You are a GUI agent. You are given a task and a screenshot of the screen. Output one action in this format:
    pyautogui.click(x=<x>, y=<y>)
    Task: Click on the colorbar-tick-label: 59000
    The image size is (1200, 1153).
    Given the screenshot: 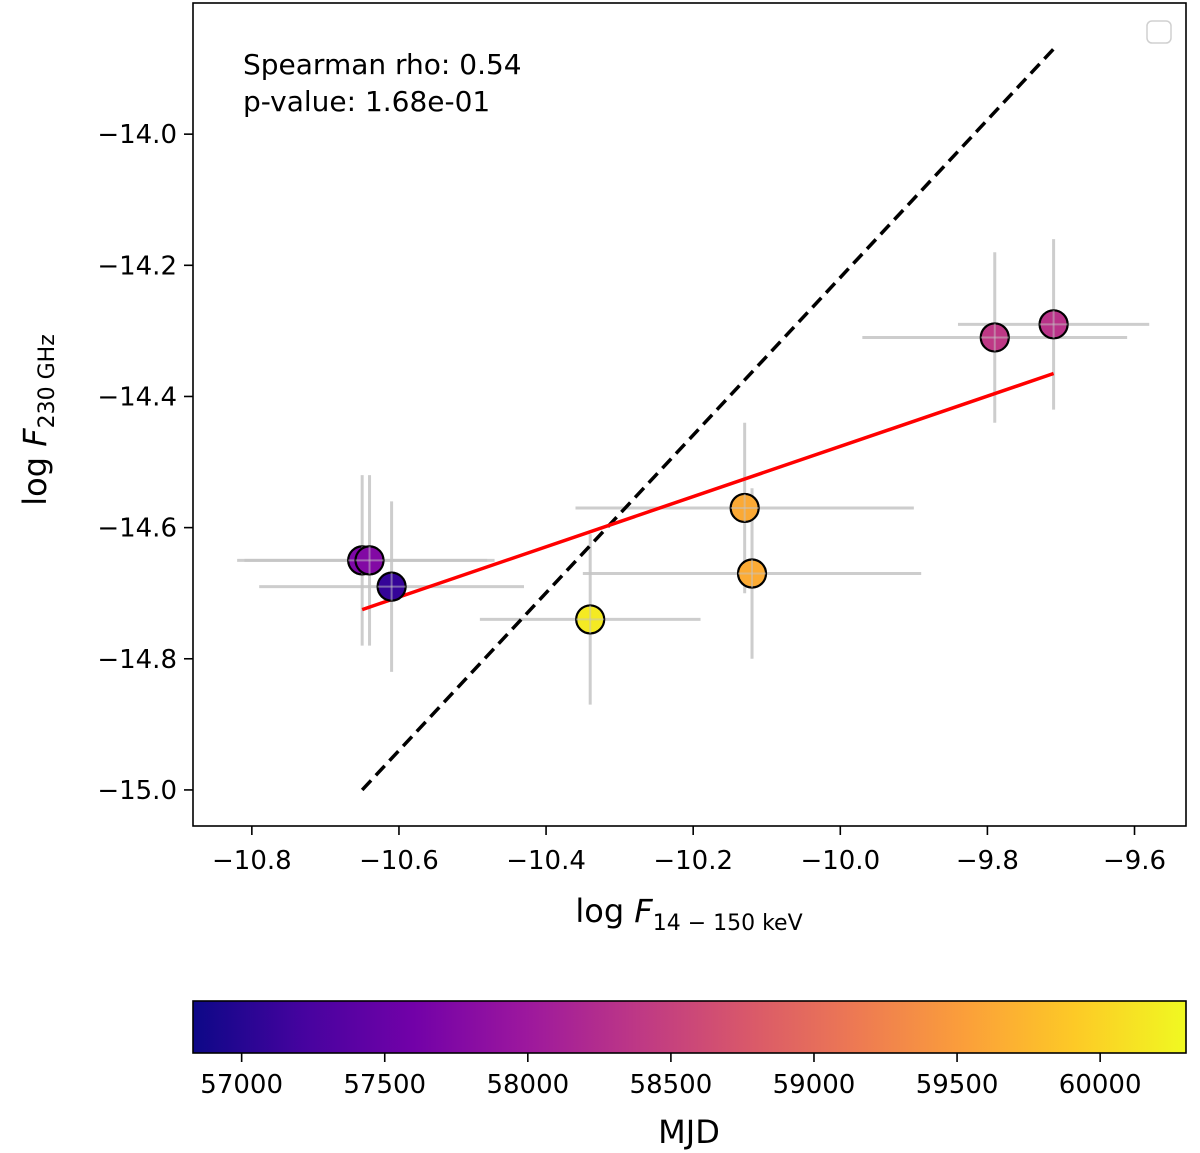 What is the action you would take?
    pyautogui.click(x=814, y=1085)
    